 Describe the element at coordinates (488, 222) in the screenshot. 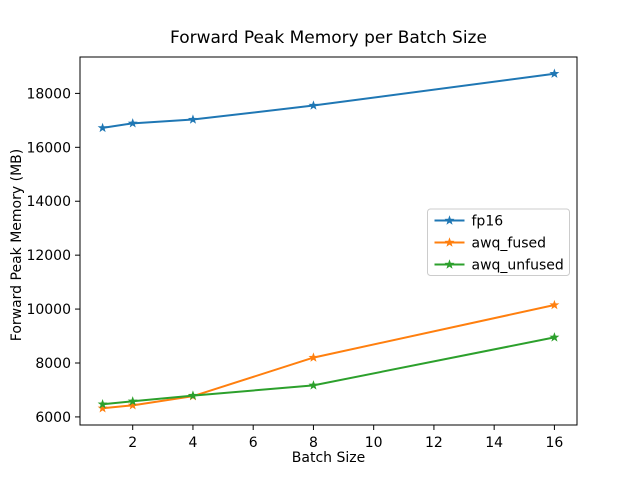

I see `legend-label: fp16` at that location.